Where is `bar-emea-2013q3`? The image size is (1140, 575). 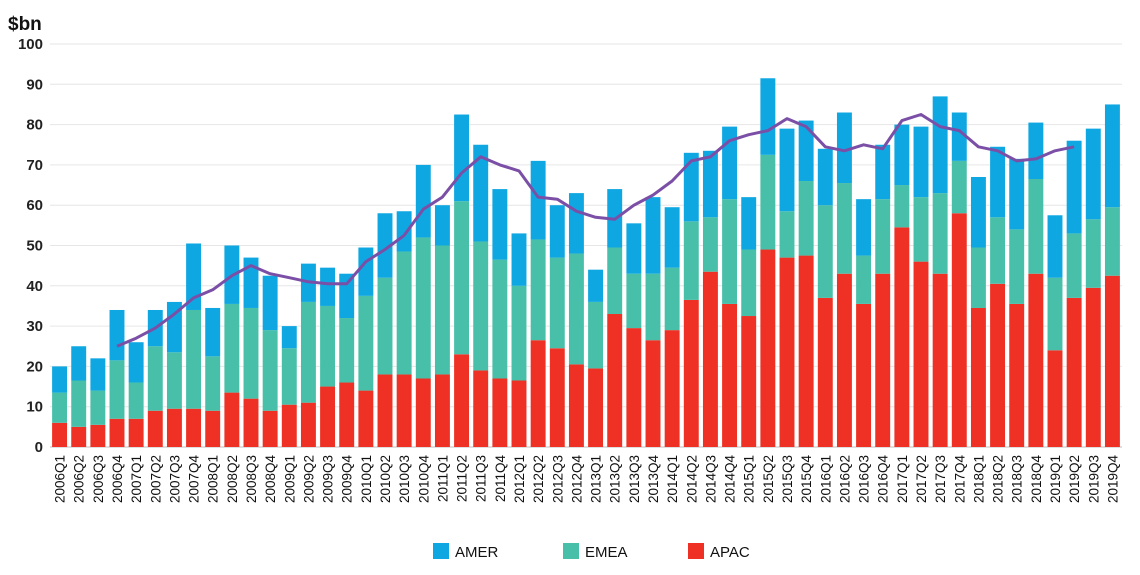
bar-emea-2013q3 is located at coordinates (634, 301).